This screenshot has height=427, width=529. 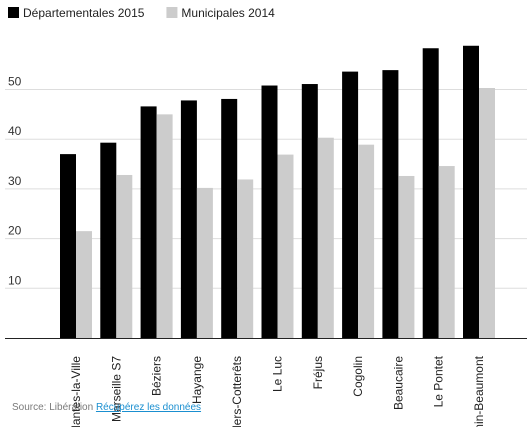 I want to click on y-tick-labels: 10 20 30 40 50, so click(x=15, y=181).